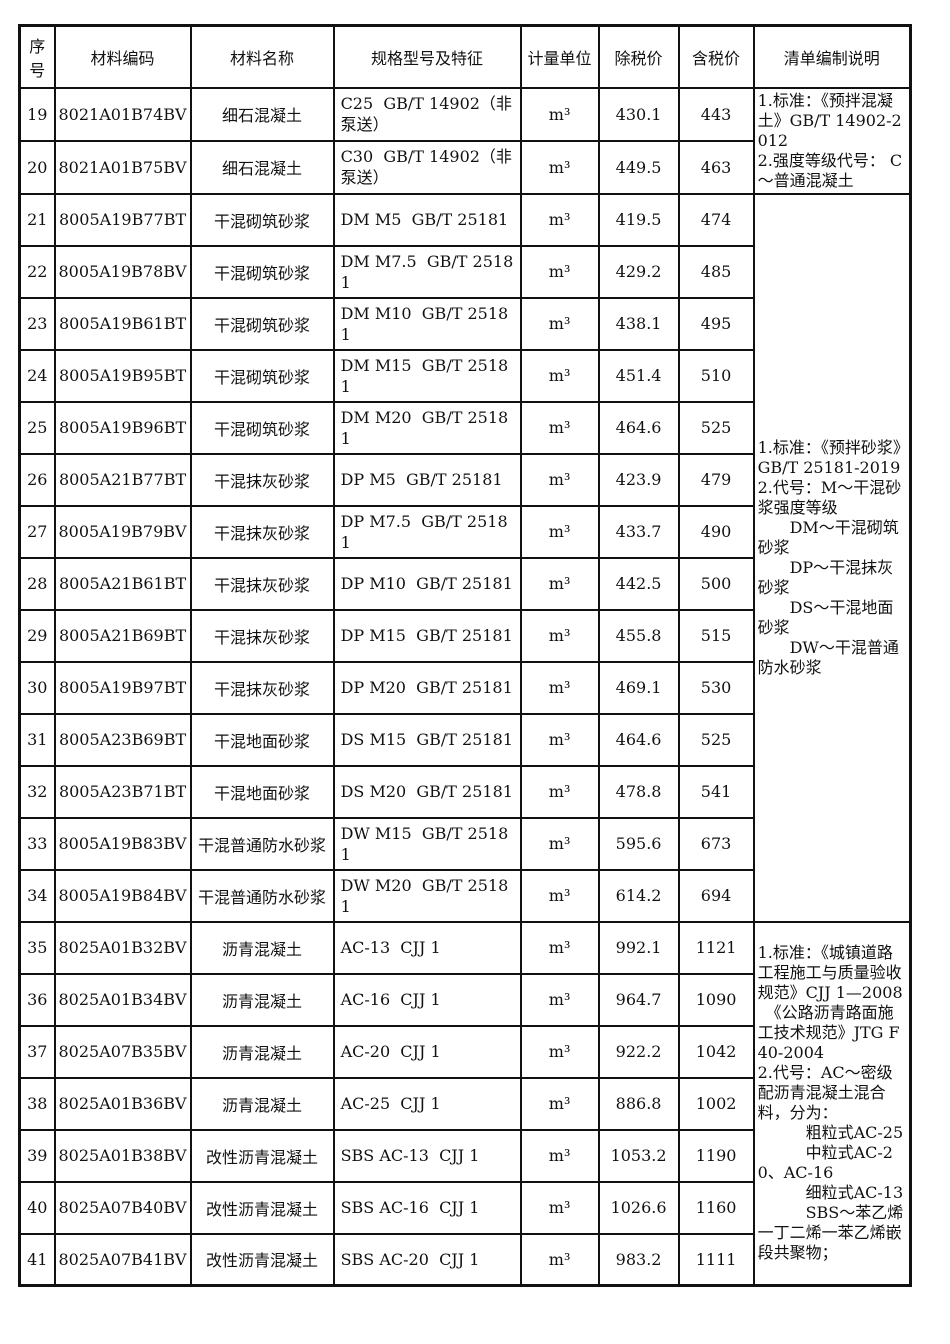 Image resolution: width=950 pixels, height=1344 pixels. What do you see at coordinates (122, 791) in the screenshot?
I see `material-code-cell: 8005A23B71BT` at bounding box center [122, 791].